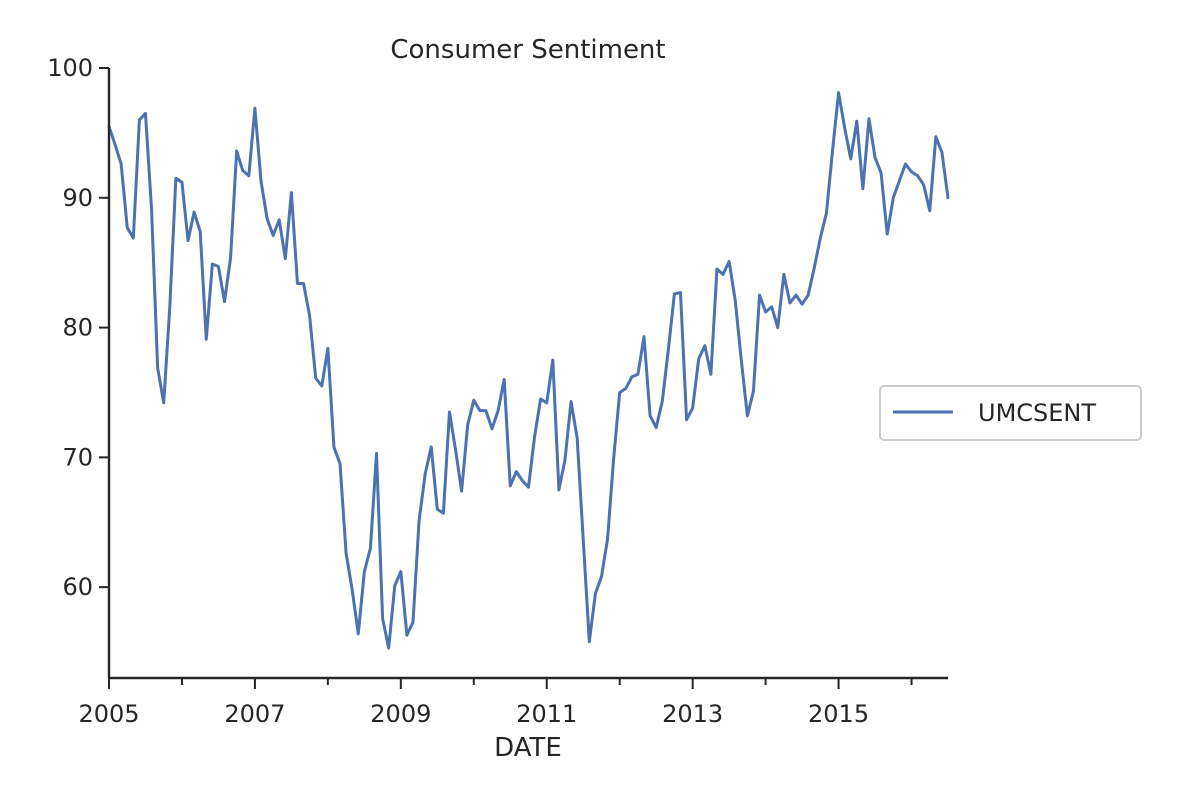  What do you see at coordinates (838, 714) in the screenshot?
I see `x-tick-label-2015: 2015` at bounding box center [838, 714].